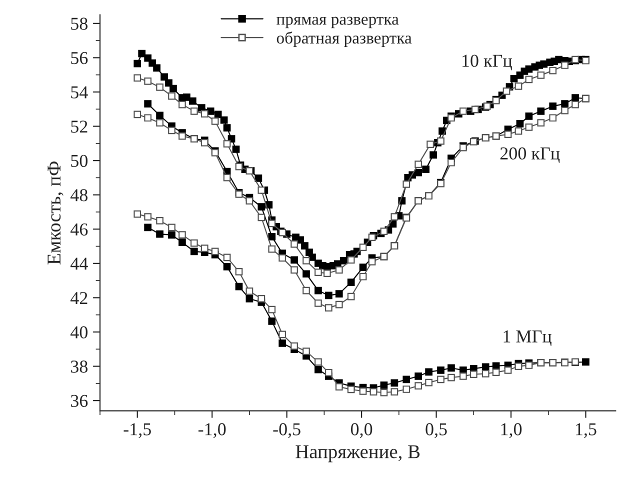 This screenshot has width=625, height=495. Describe the element at coordinates (212, 430) in the screenshot. I see `x-tick-label: -1,0` at that location.